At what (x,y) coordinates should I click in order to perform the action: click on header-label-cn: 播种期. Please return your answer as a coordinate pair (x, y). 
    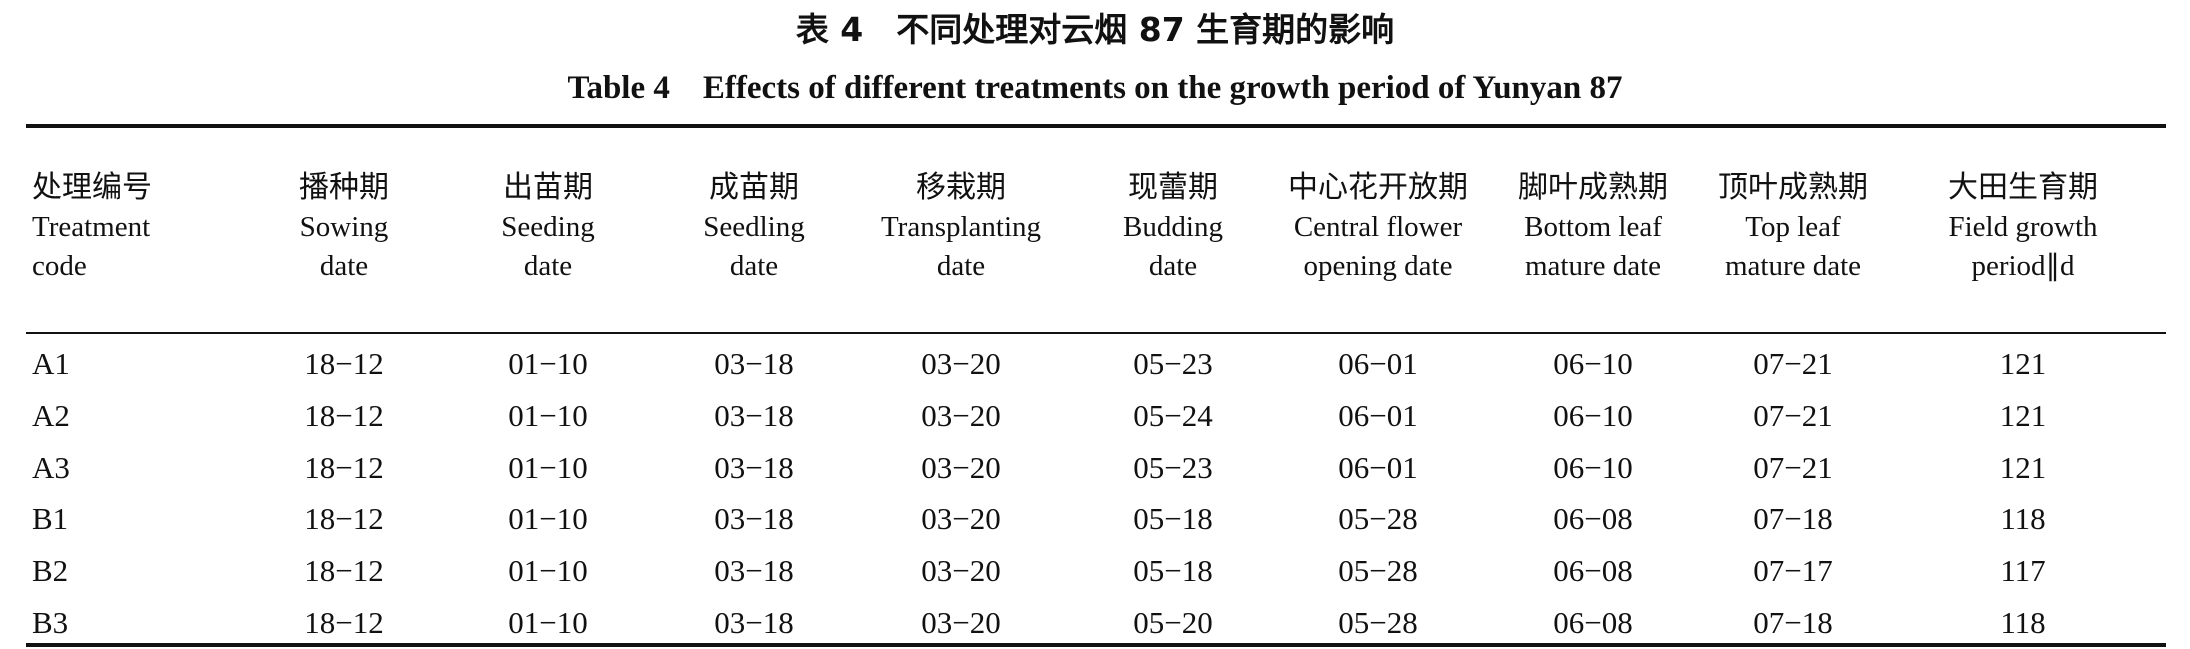
    Looking at the image, I should click on (344, 187).